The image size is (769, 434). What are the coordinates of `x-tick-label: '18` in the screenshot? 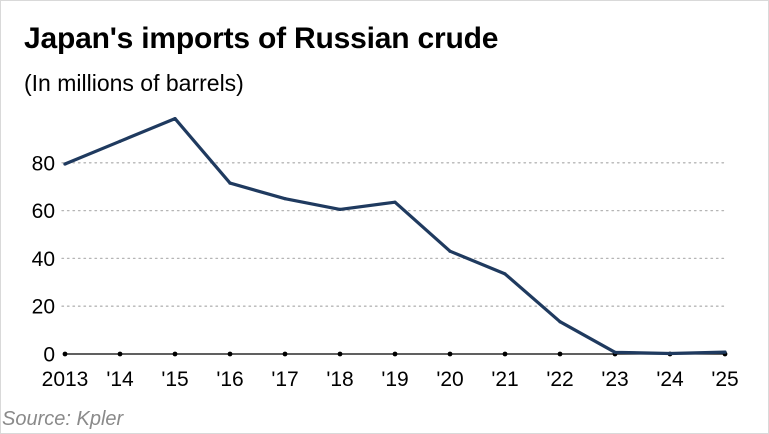 It's located at (339, 379).